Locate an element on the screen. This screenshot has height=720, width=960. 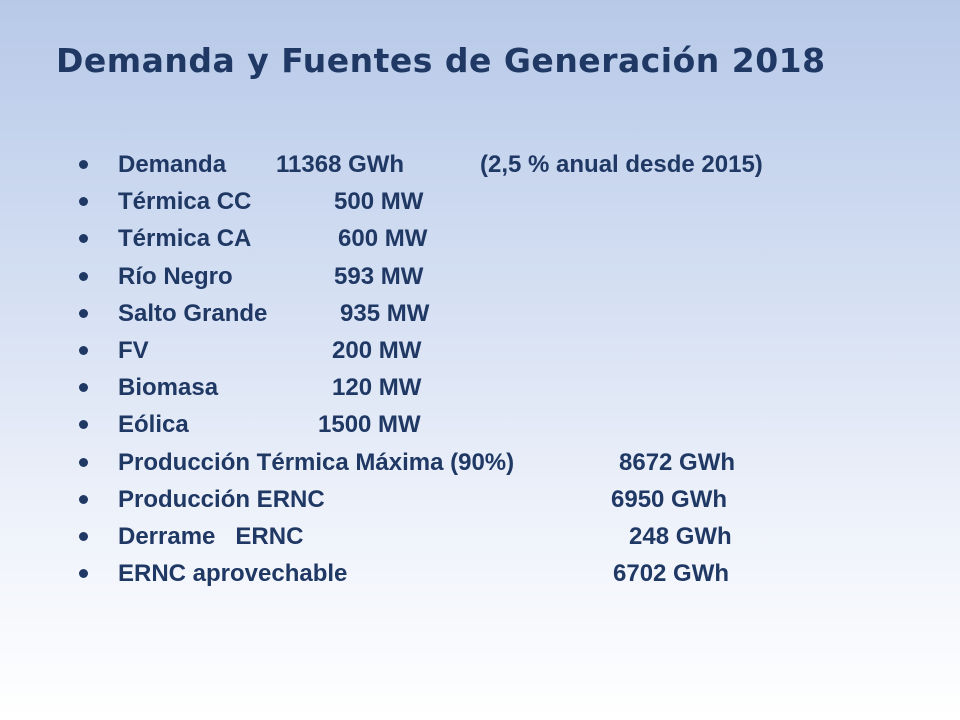
list-item-produccion-termica-maxima: Producción Térmica Máxima (90%) 8672 GWh is located at coordinates (480, 462).